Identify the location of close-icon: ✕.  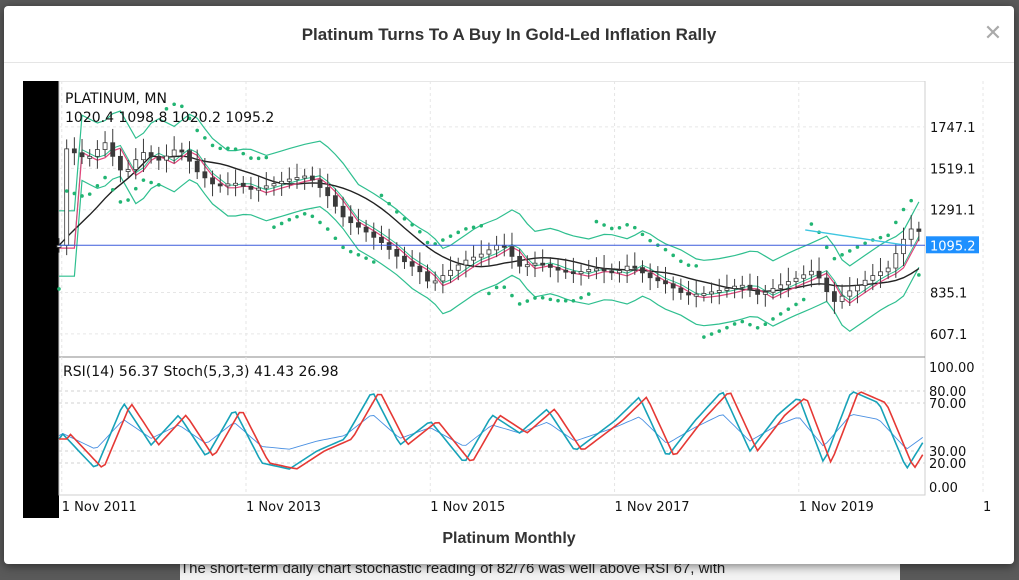
(993, 32).